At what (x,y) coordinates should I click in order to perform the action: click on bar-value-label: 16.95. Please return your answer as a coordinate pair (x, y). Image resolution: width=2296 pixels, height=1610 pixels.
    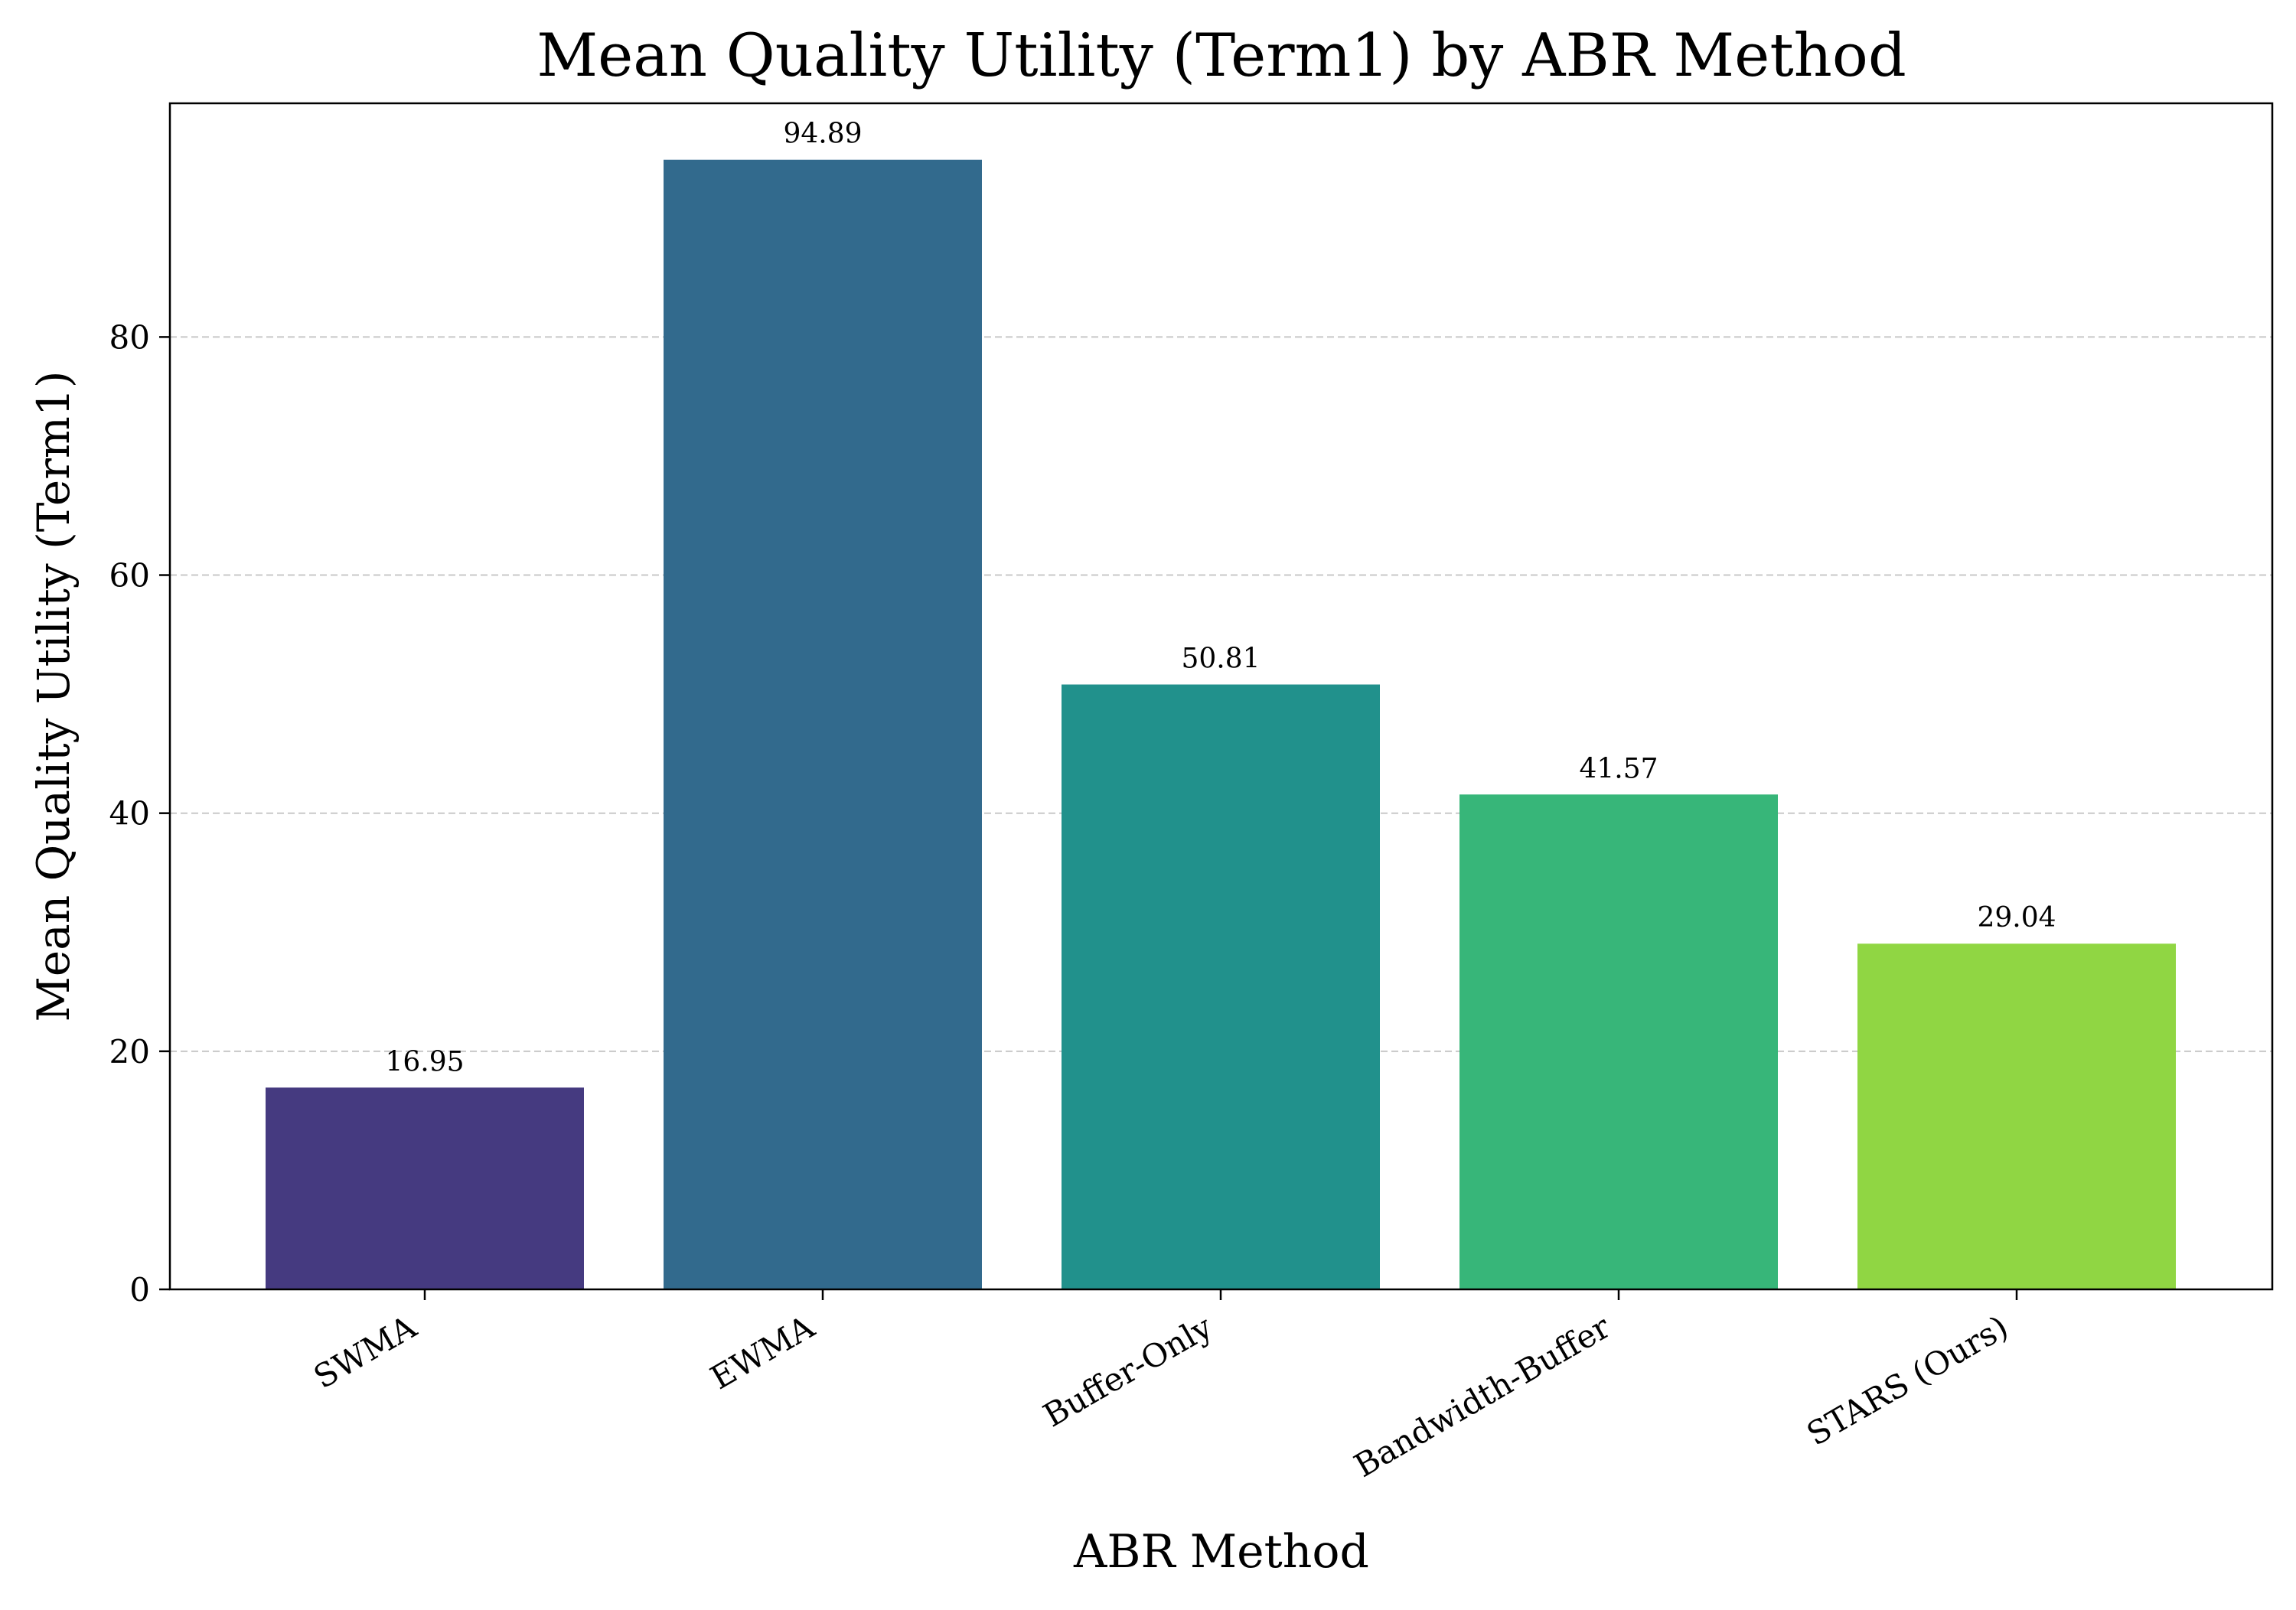
    Looking at the image, I should click on (424, 1061).